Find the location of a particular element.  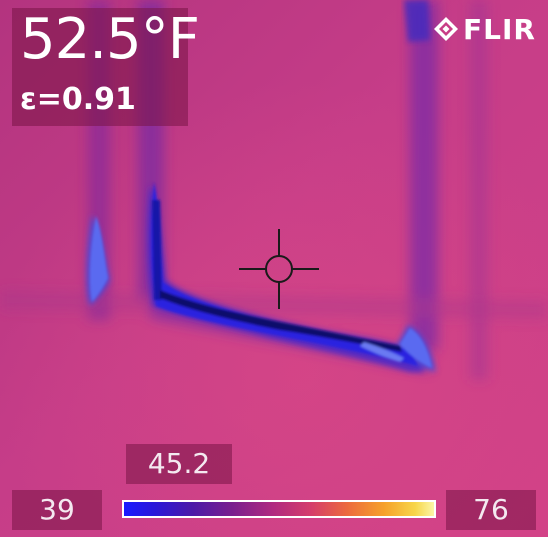

emissivity-reading: ε=0.91 is located at coordinates (78, 99).